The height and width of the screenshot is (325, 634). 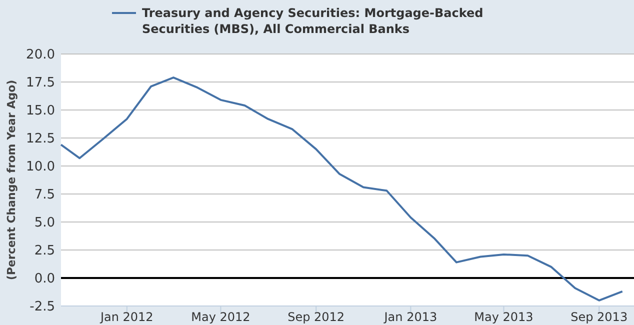 What do you see at coordinates (44, 195) in the screenshot?
I see `y-tick-label: 7.5` at bounding box center [44, 195].